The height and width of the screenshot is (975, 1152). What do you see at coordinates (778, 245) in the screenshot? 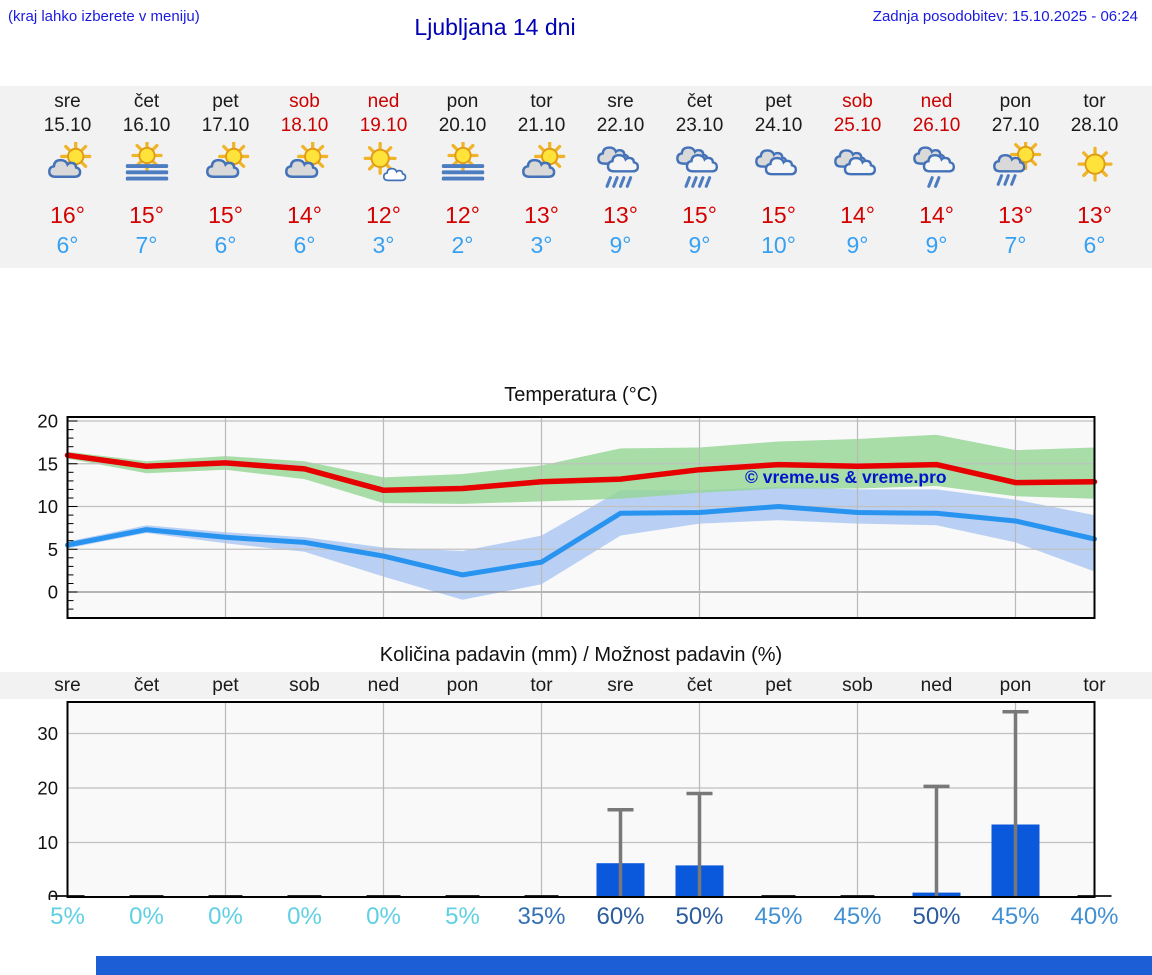
I see `low-temp-label: 10°` at bounding box center [778, 245].